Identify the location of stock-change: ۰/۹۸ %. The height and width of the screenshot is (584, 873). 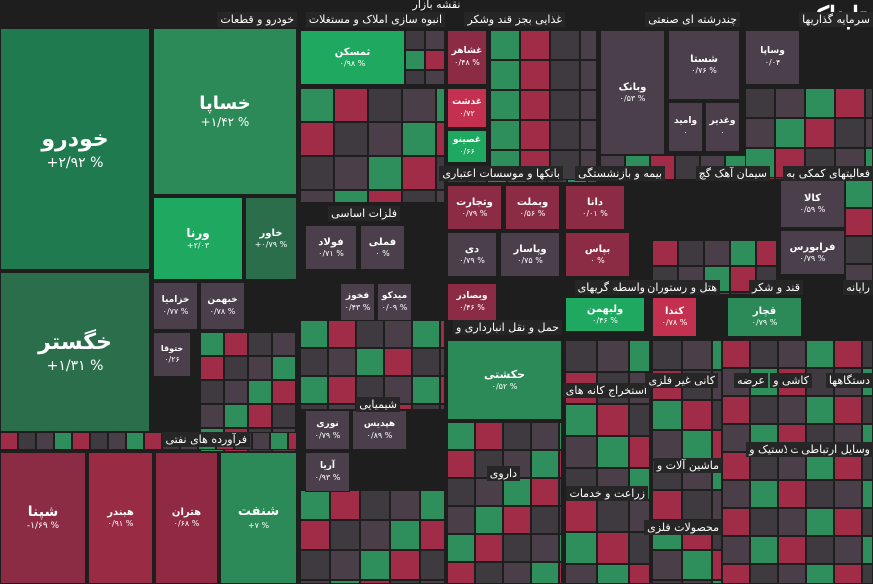
(352, 63).